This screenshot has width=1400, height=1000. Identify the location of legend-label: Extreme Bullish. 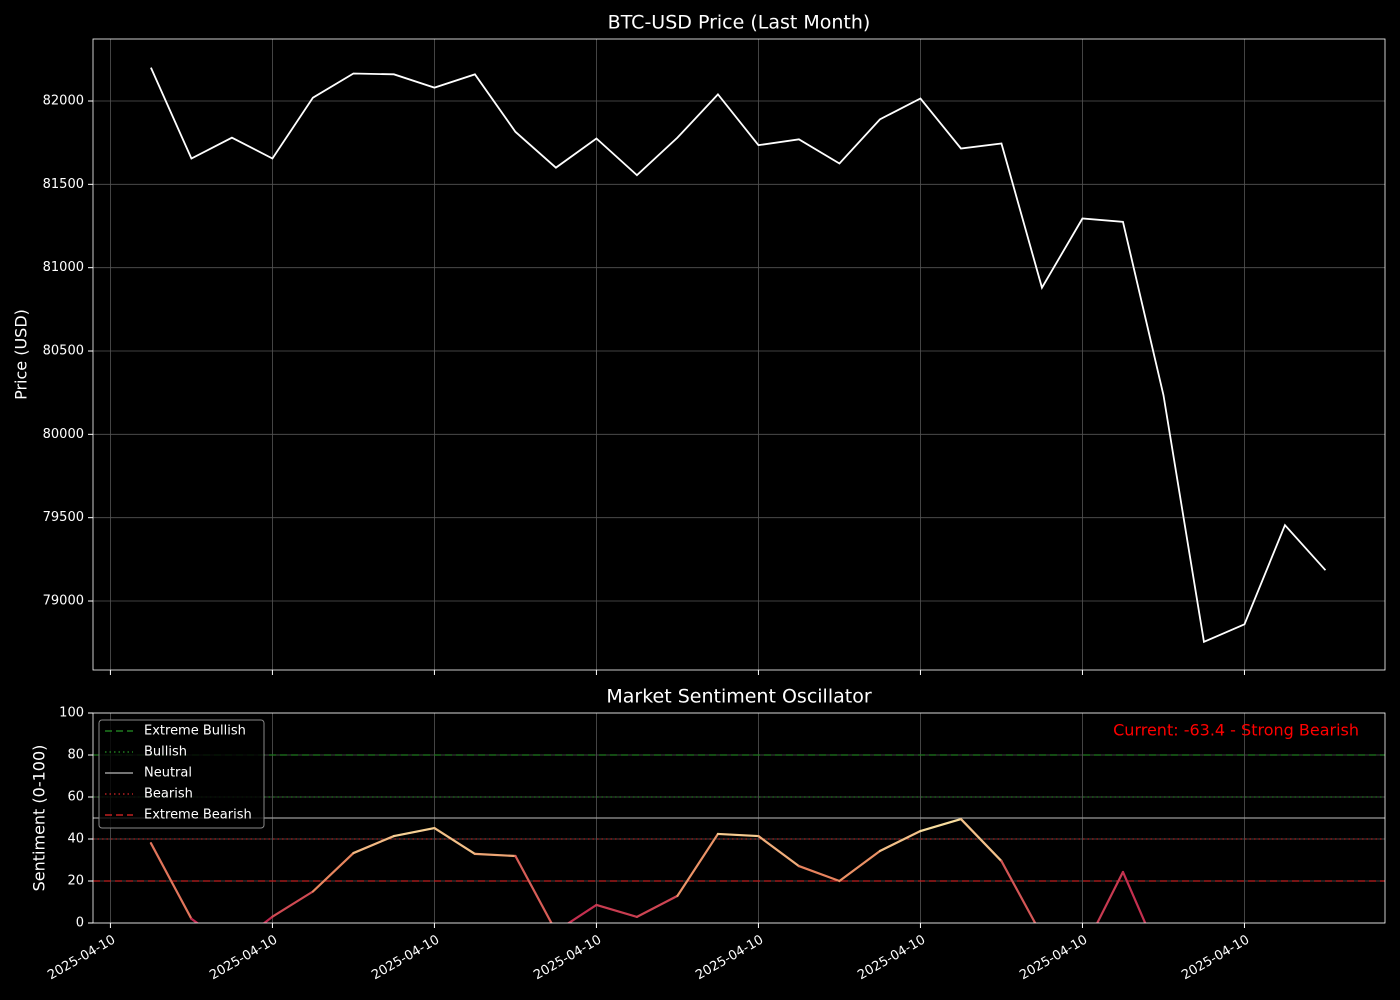
(195, 731).